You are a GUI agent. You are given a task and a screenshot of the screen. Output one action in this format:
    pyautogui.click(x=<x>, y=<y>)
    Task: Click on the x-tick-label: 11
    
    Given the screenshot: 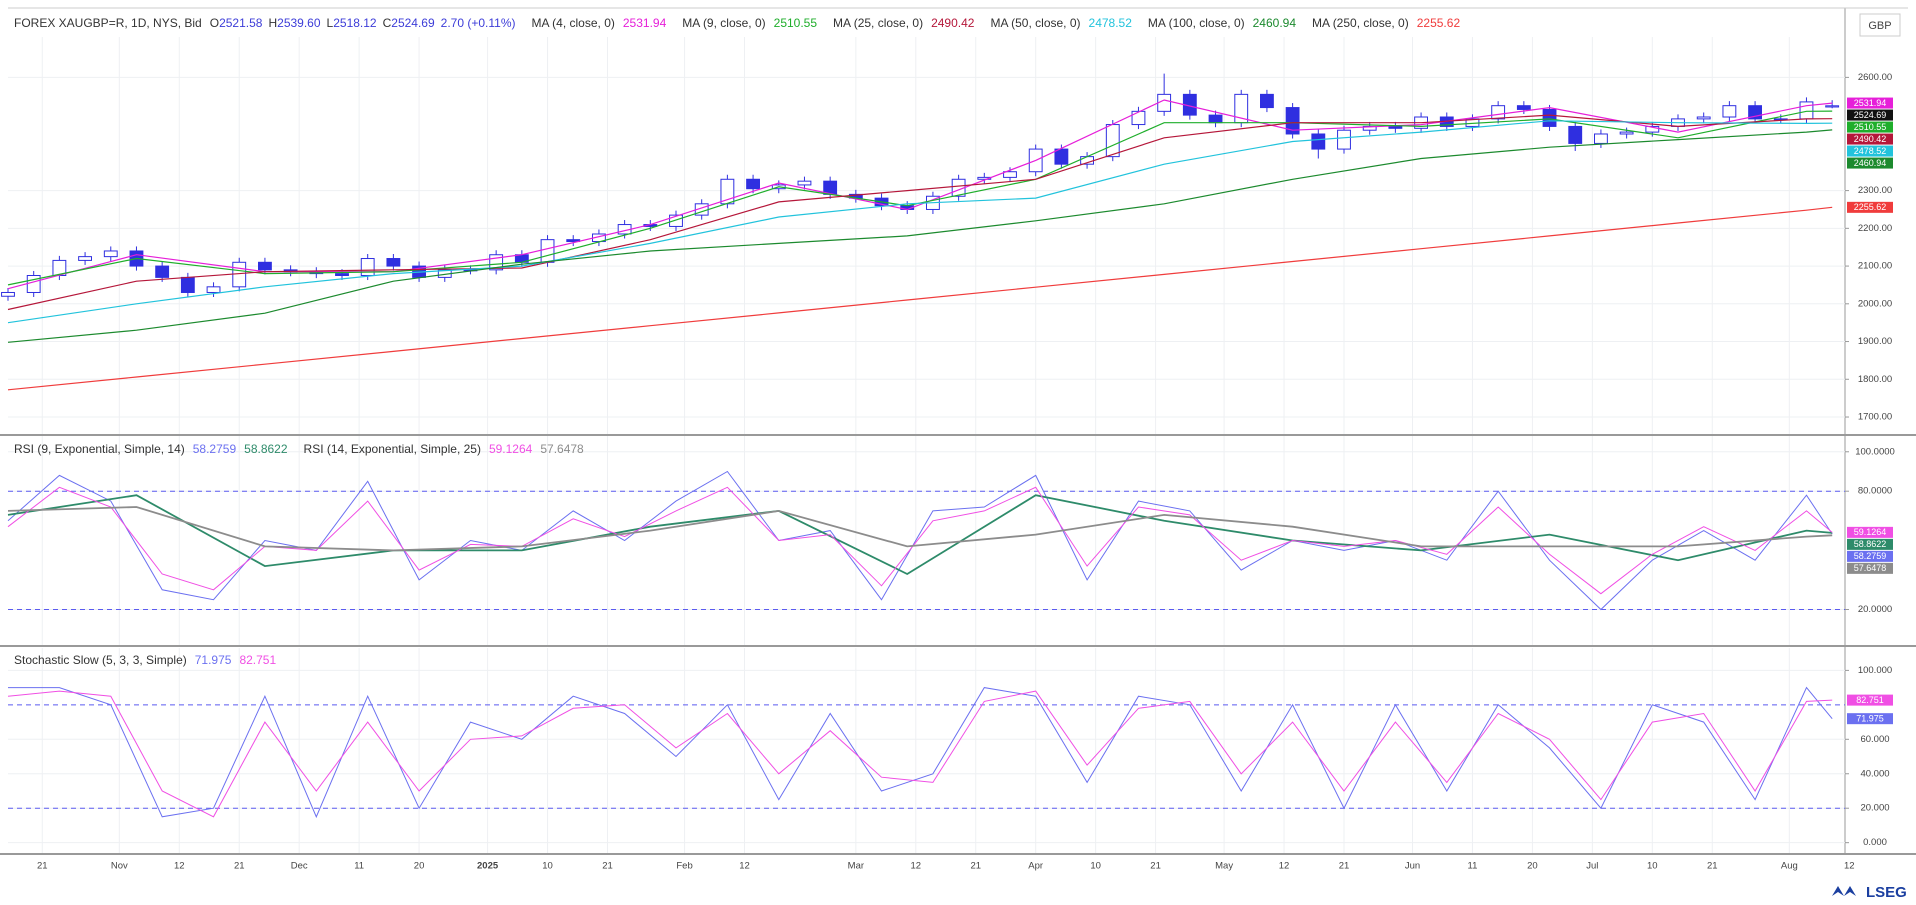 What is the action you would take?
    pyautogui.click(x=1473, y=866)
    